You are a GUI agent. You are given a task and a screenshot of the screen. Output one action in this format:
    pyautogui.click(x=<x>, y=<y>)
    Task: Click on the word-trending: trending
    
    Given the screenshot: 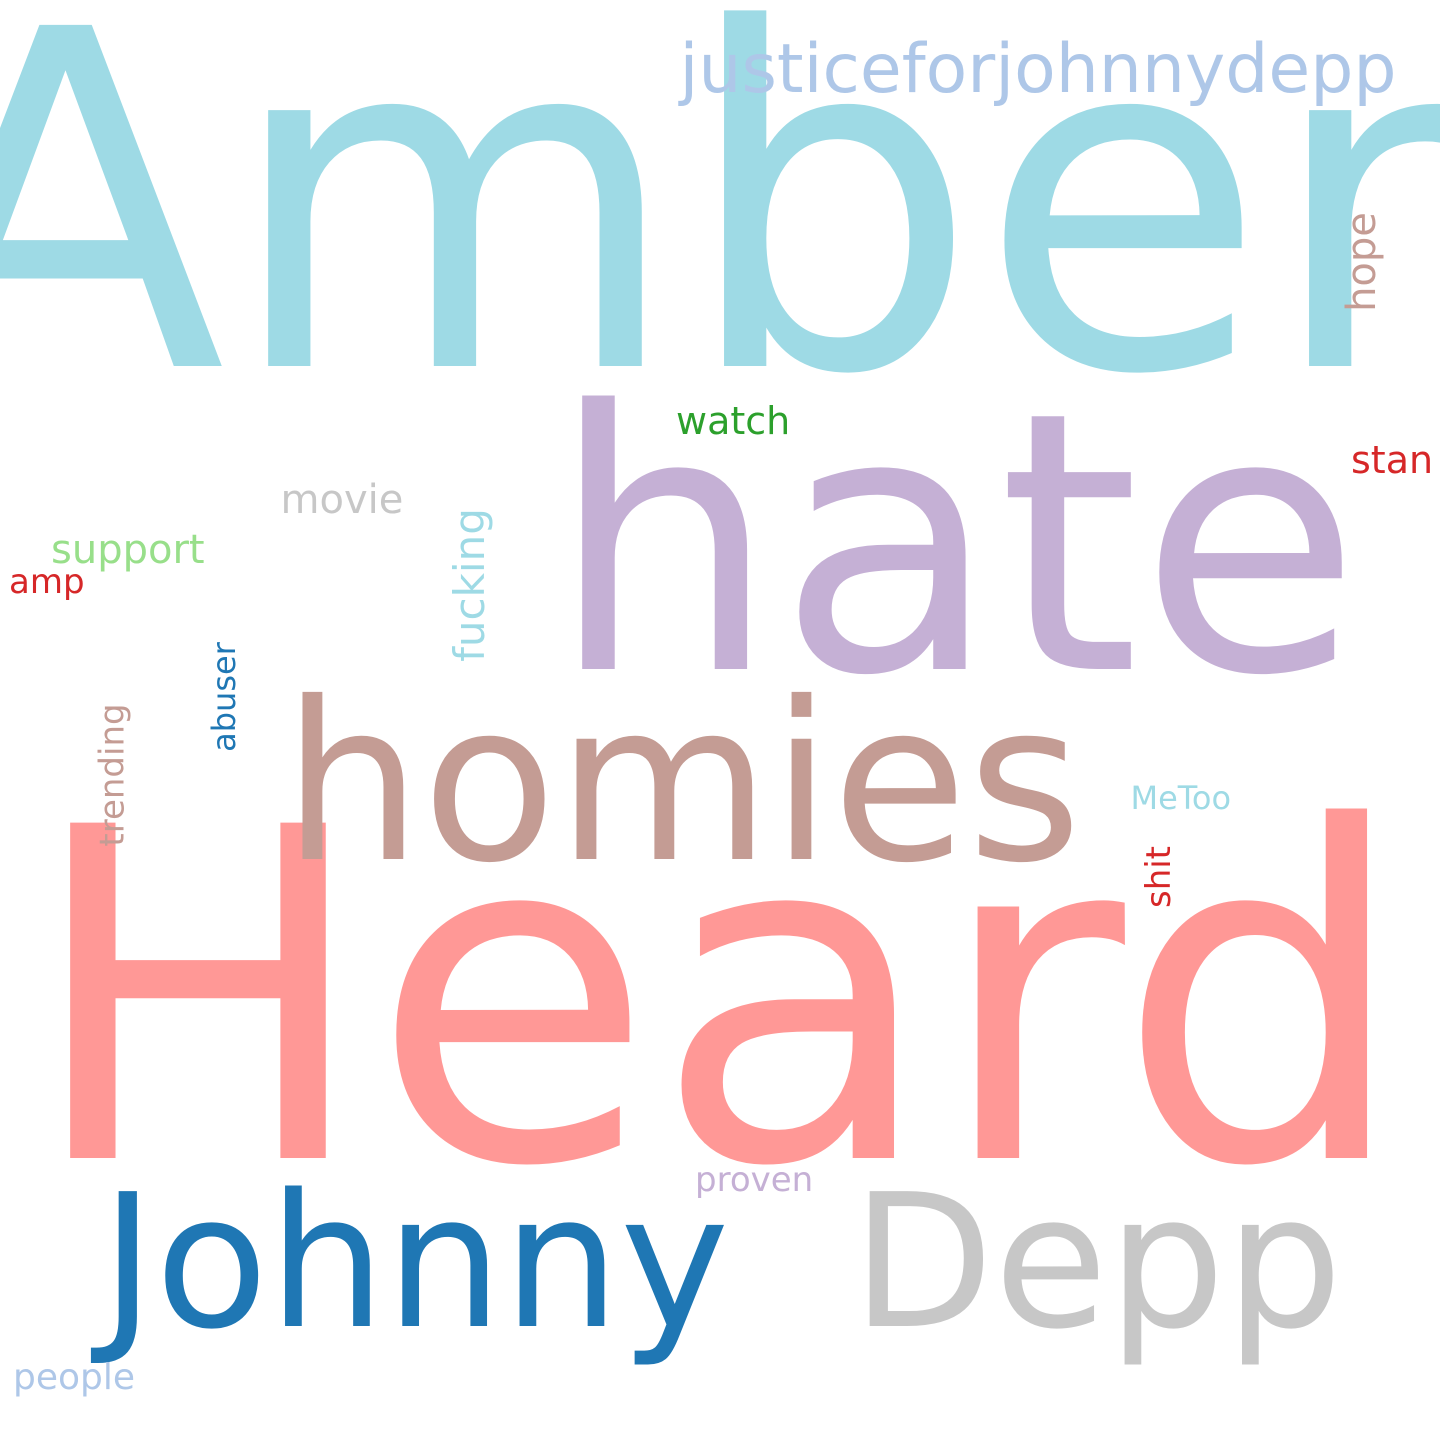 What is the action you would take?
    pyautogui.click(x=112, y=775)
    